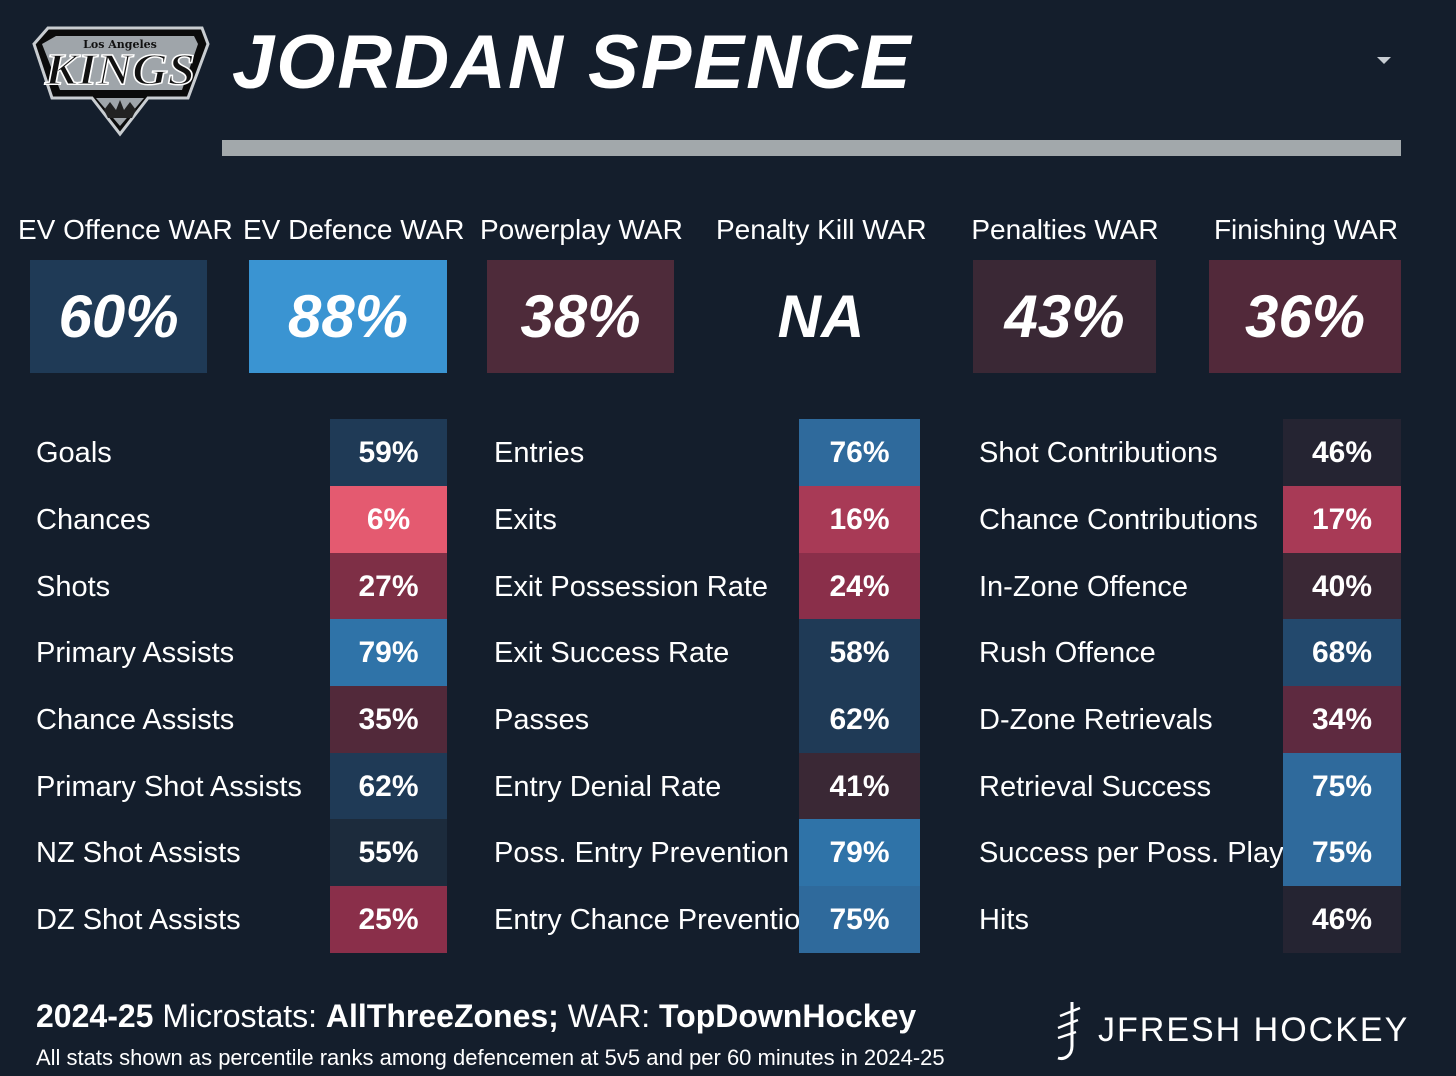  What do you see at coordinates (120, 44) in the screenshot?
I see `logo-lettering-top: Los Angeles` at bounding box center [120, 44].